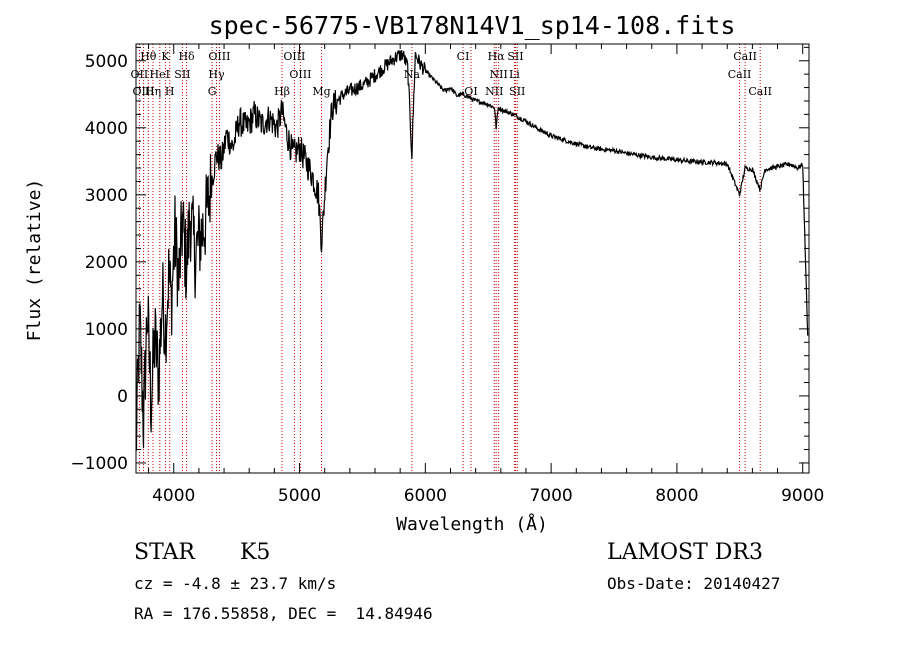  Describe the element at coordinates (106, 62) in the screenshot. I see `y-tick-label: 5000` at that location.